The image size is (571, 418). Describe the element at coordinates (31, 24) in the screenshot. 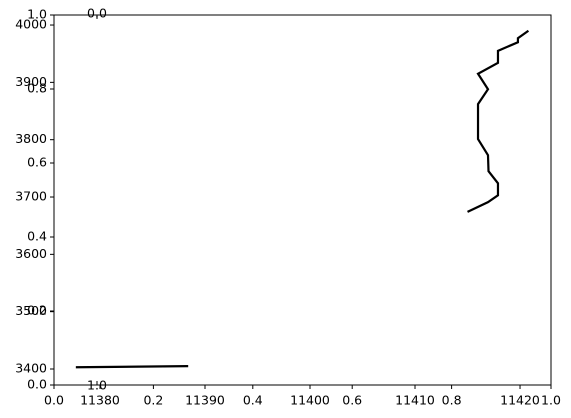

I see `y-tick-label: 4000` at that location.